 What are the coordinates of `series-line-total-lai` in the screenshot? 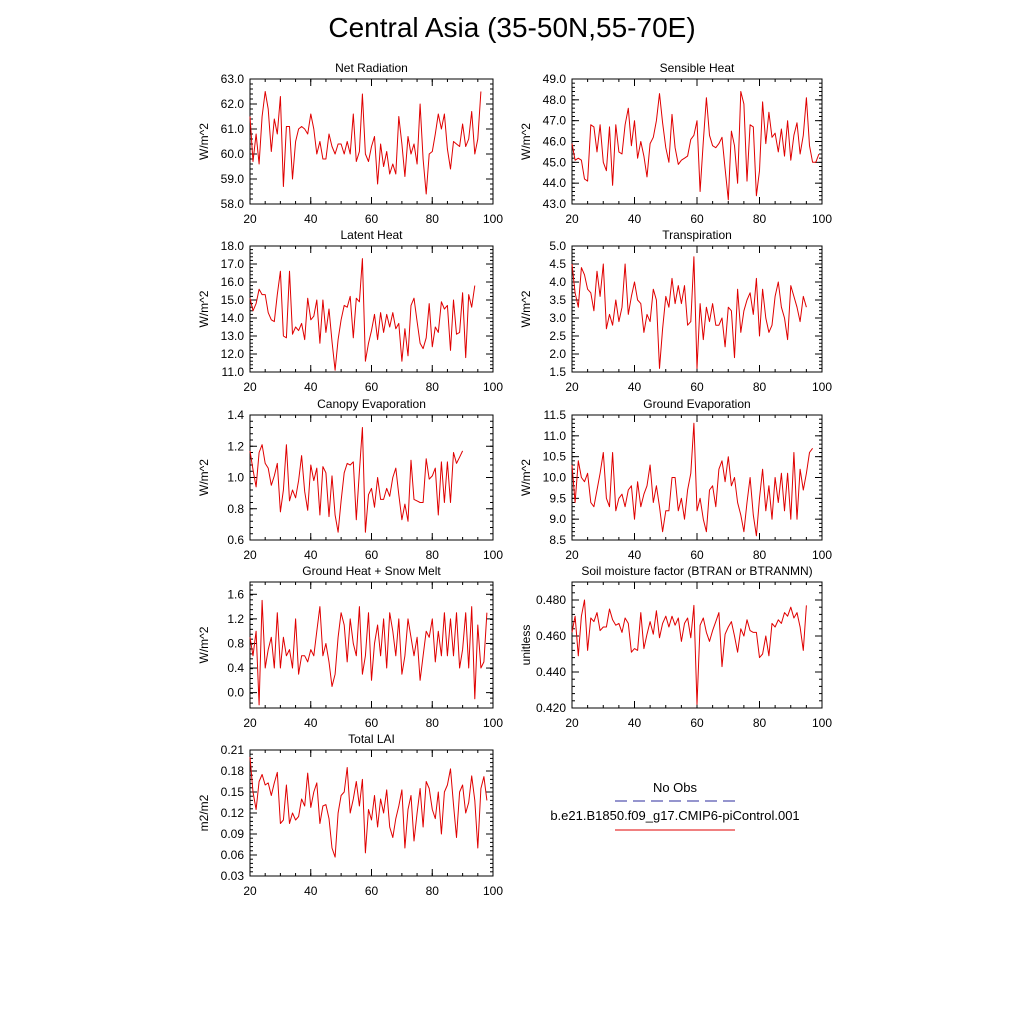 It's located at (368, 807).